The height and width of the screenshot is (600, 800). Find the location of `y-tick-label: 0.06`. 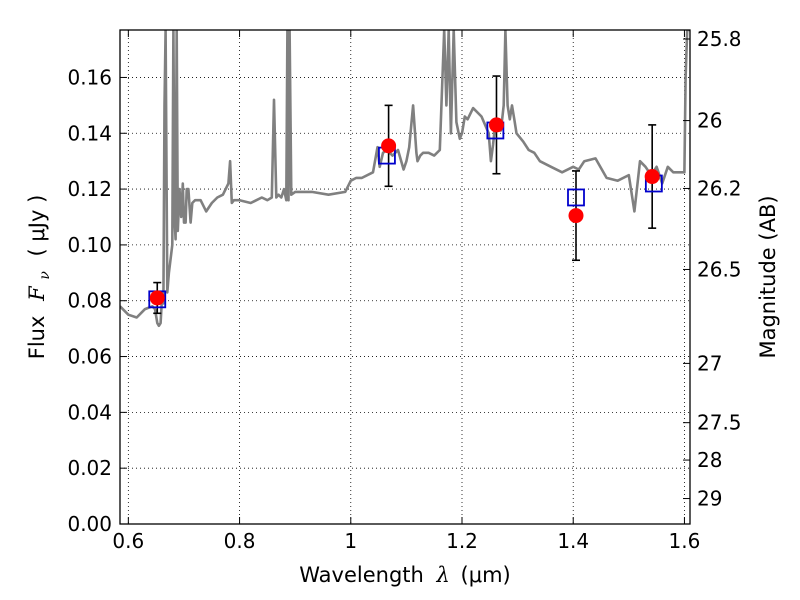

y-tick-label: 0.06 is located at coordinates (89, 357).